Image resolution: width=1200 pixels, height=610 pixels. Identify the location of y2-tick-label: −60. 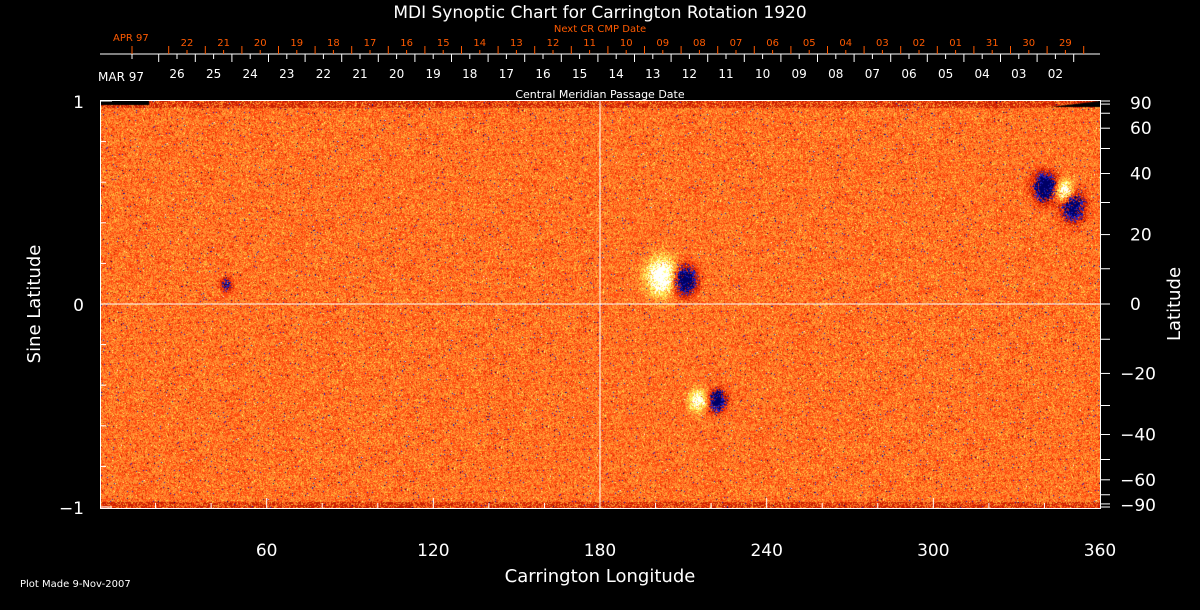
(1138, 481).